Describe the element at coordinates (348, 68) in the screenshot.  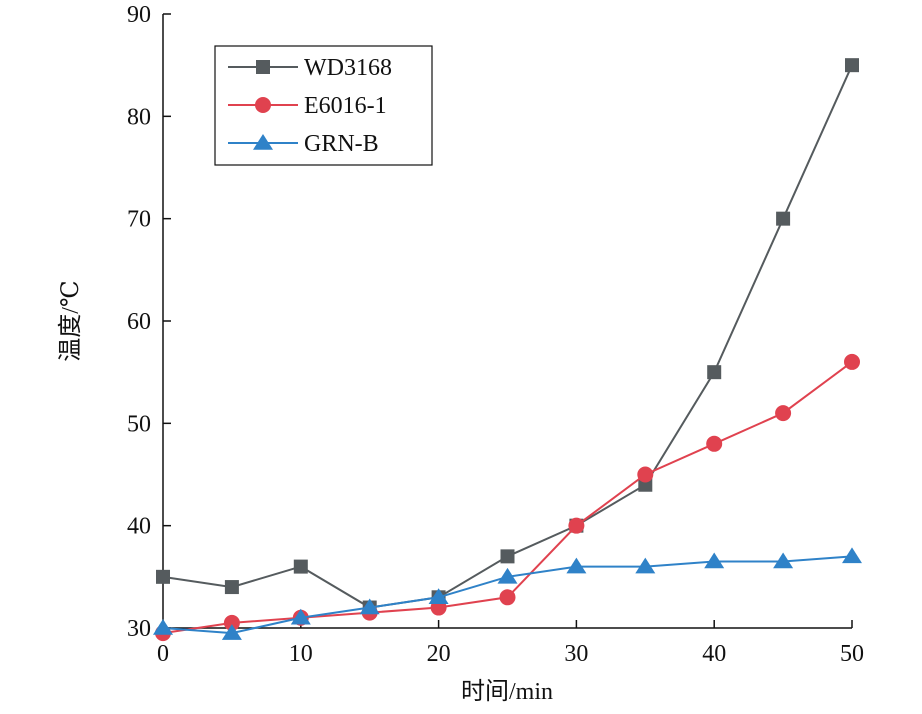
I see `legend-label: WD3168` at that location.